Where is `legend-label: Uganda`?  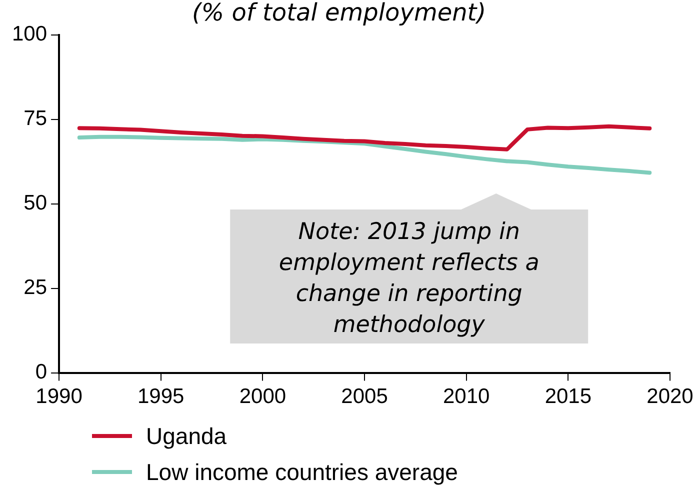
legend-label: Uganda is located at coordinates (186, 436).